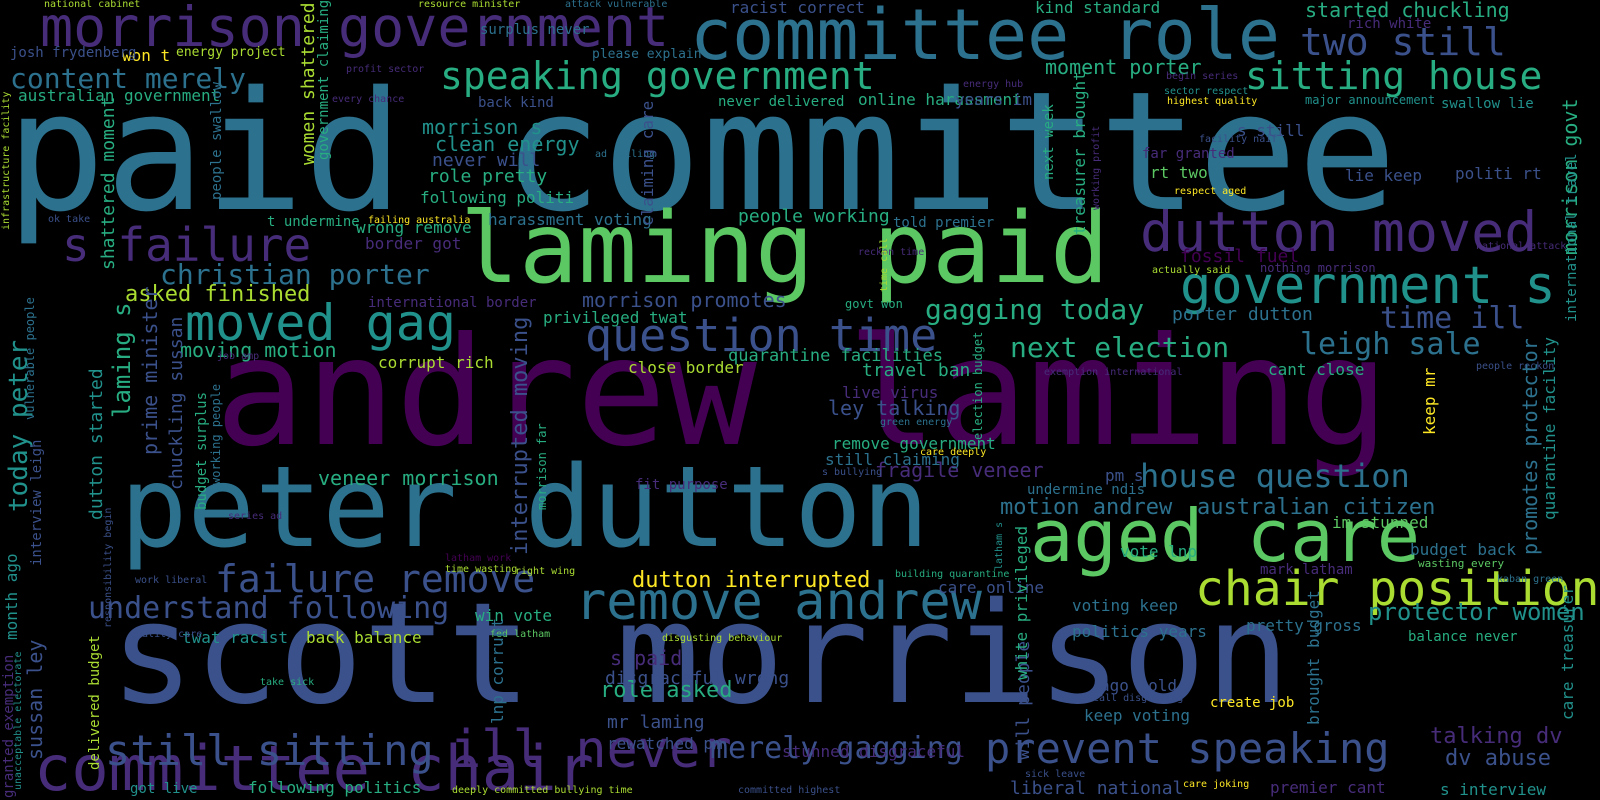 This screenshot has height=800, width=1600. I want to click on word: election budget, so click(978, 385).